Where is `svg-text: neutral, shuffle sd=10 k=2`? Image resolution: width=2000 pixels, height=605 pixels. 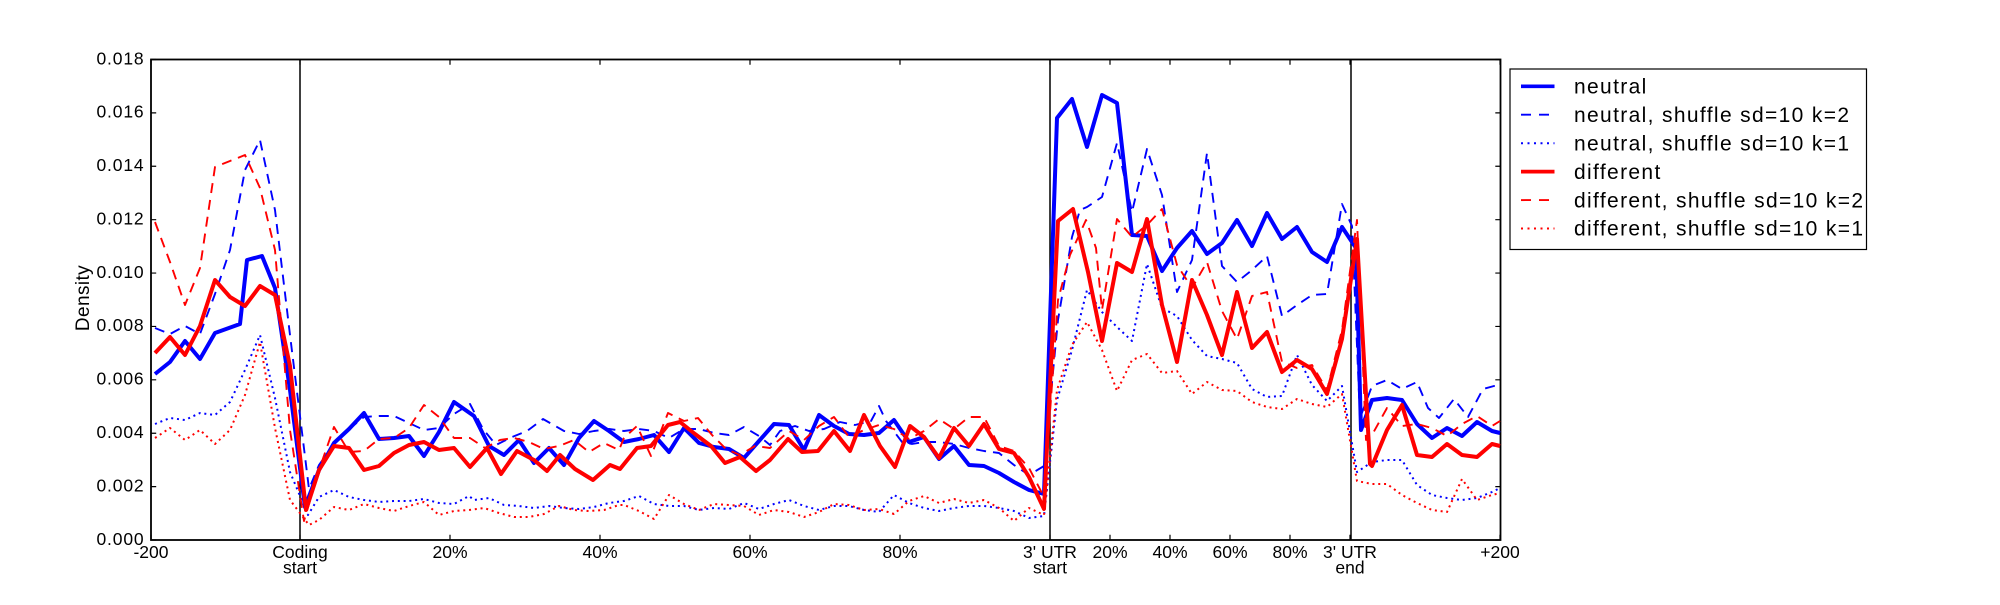 svg-text: neutral, shuffle sd=10 k=2 is located at coordinates (1712, 115).